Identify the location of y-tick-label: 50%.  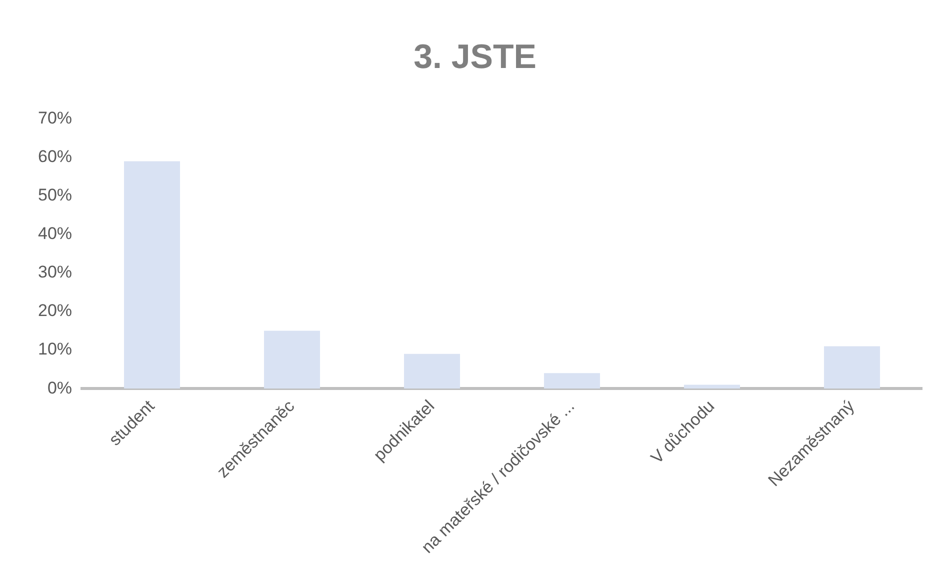
(55, 195).